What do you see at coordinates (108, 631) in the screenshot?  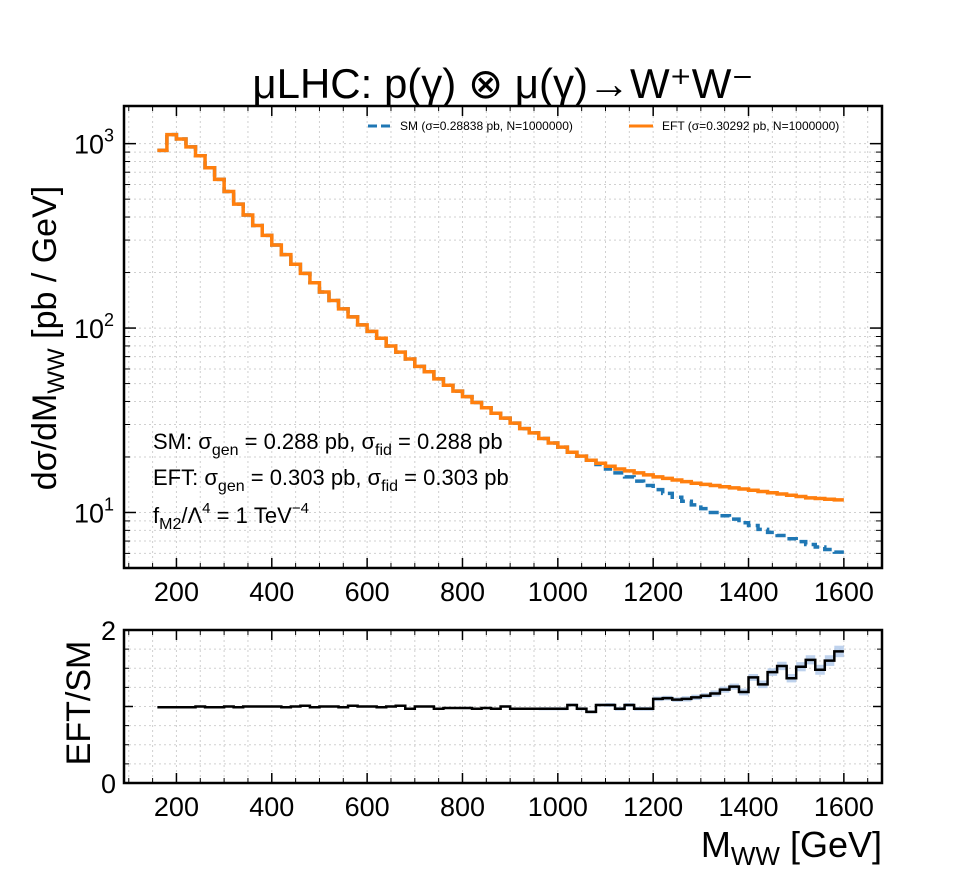 I see `ratio-y-tick-label: 2` at bounding box center [108, 631].